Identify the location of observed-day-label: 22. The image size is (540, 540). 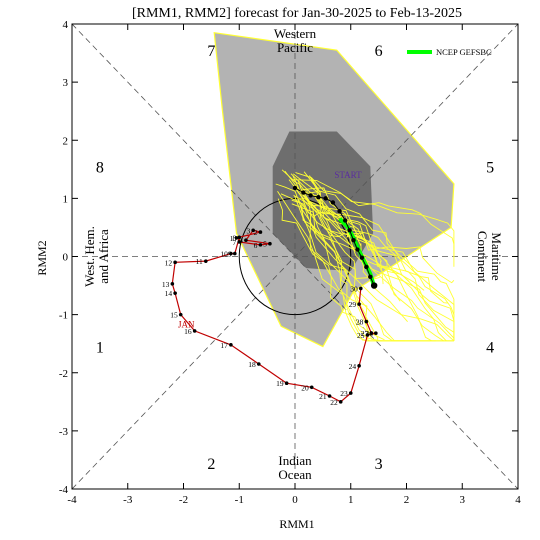
(334, 402).